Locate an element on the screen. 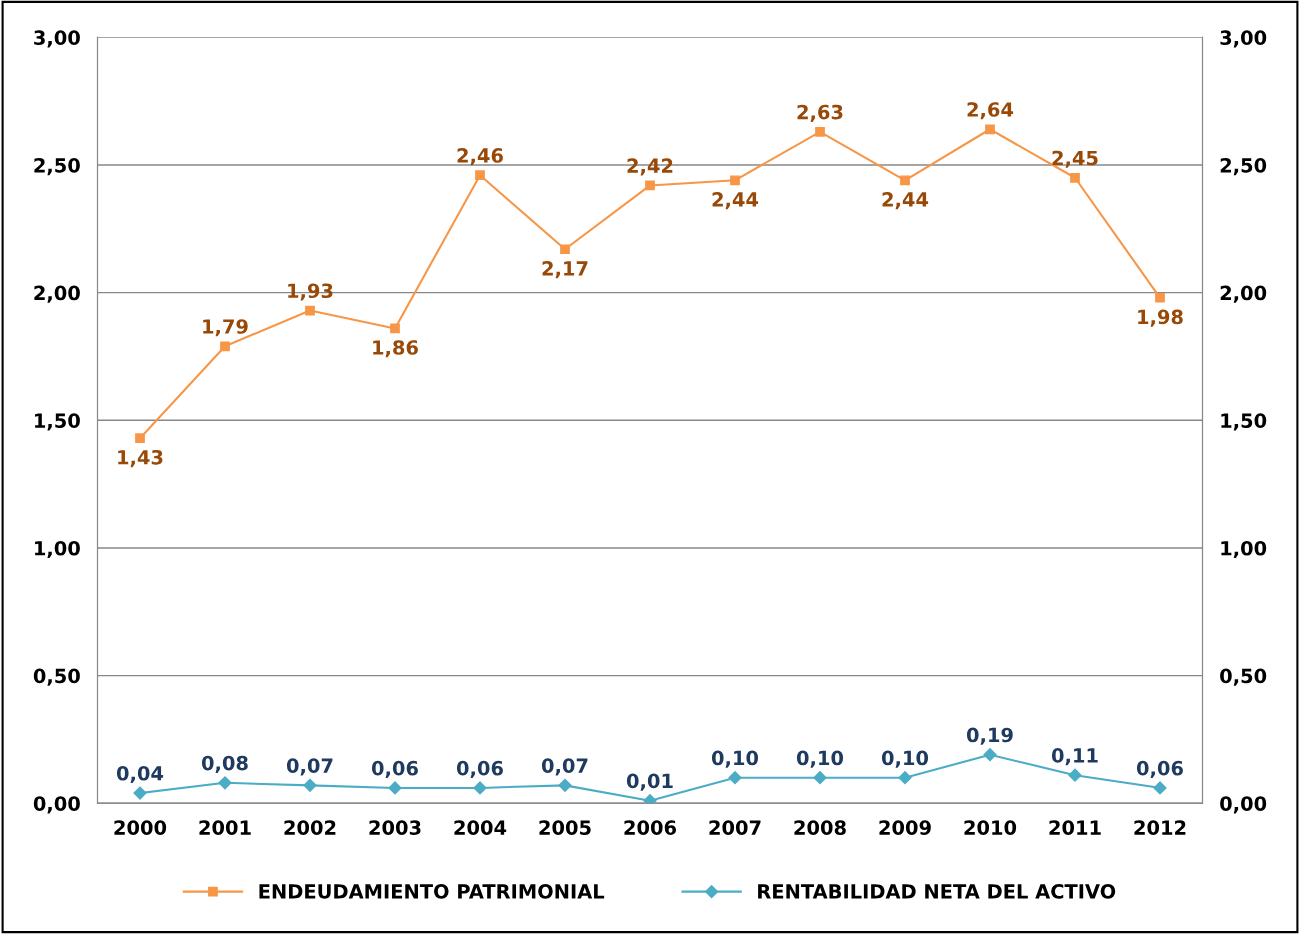 This screenshot has height=934, width=1300. data-label: 1,86 is located at coordinates (395, 349).